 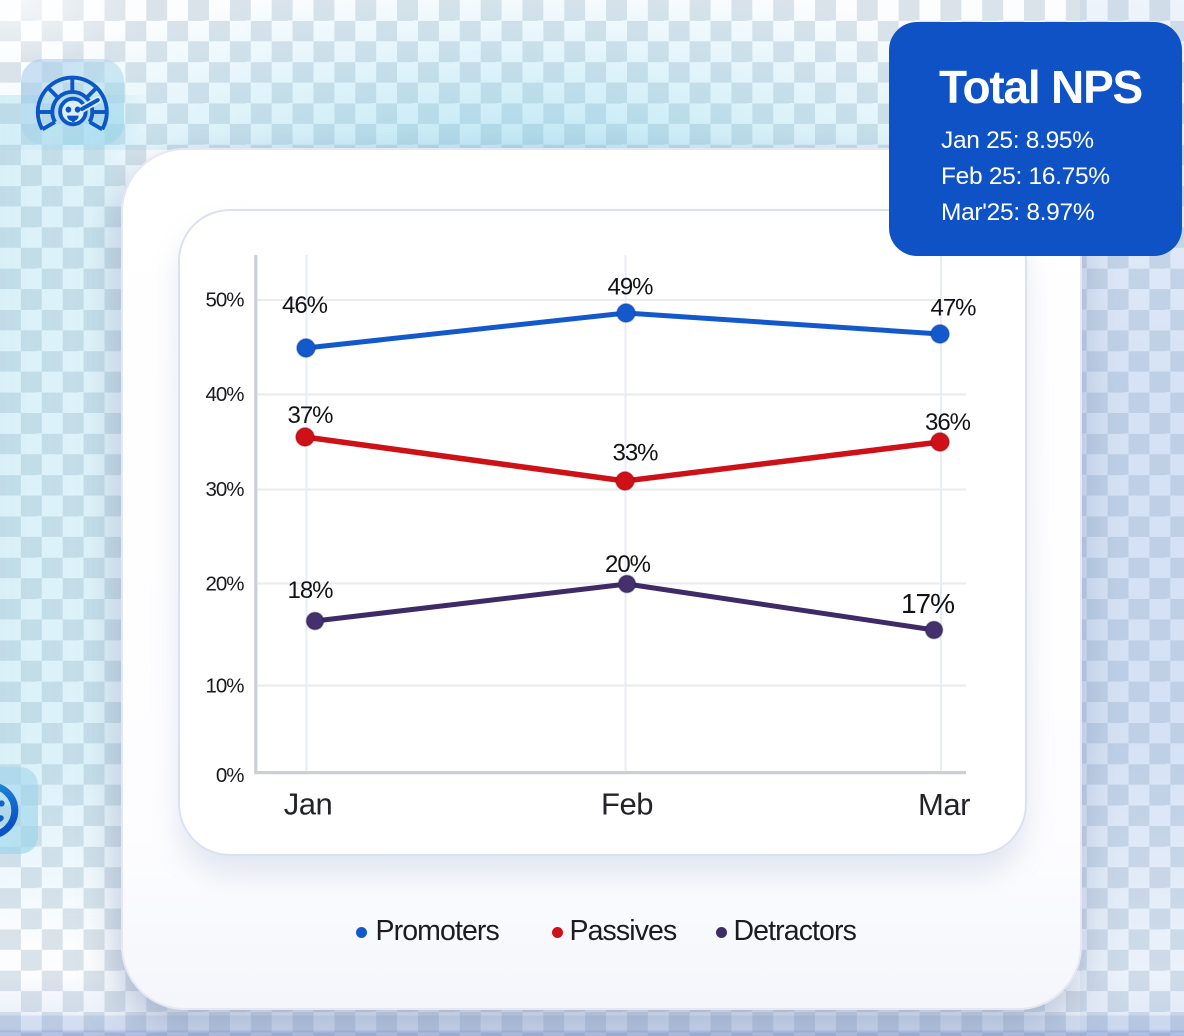 What do you see at coordinates (305, 305) in the screenshot?
I see `svg-text: 46%` at bounding box center [305, 305].